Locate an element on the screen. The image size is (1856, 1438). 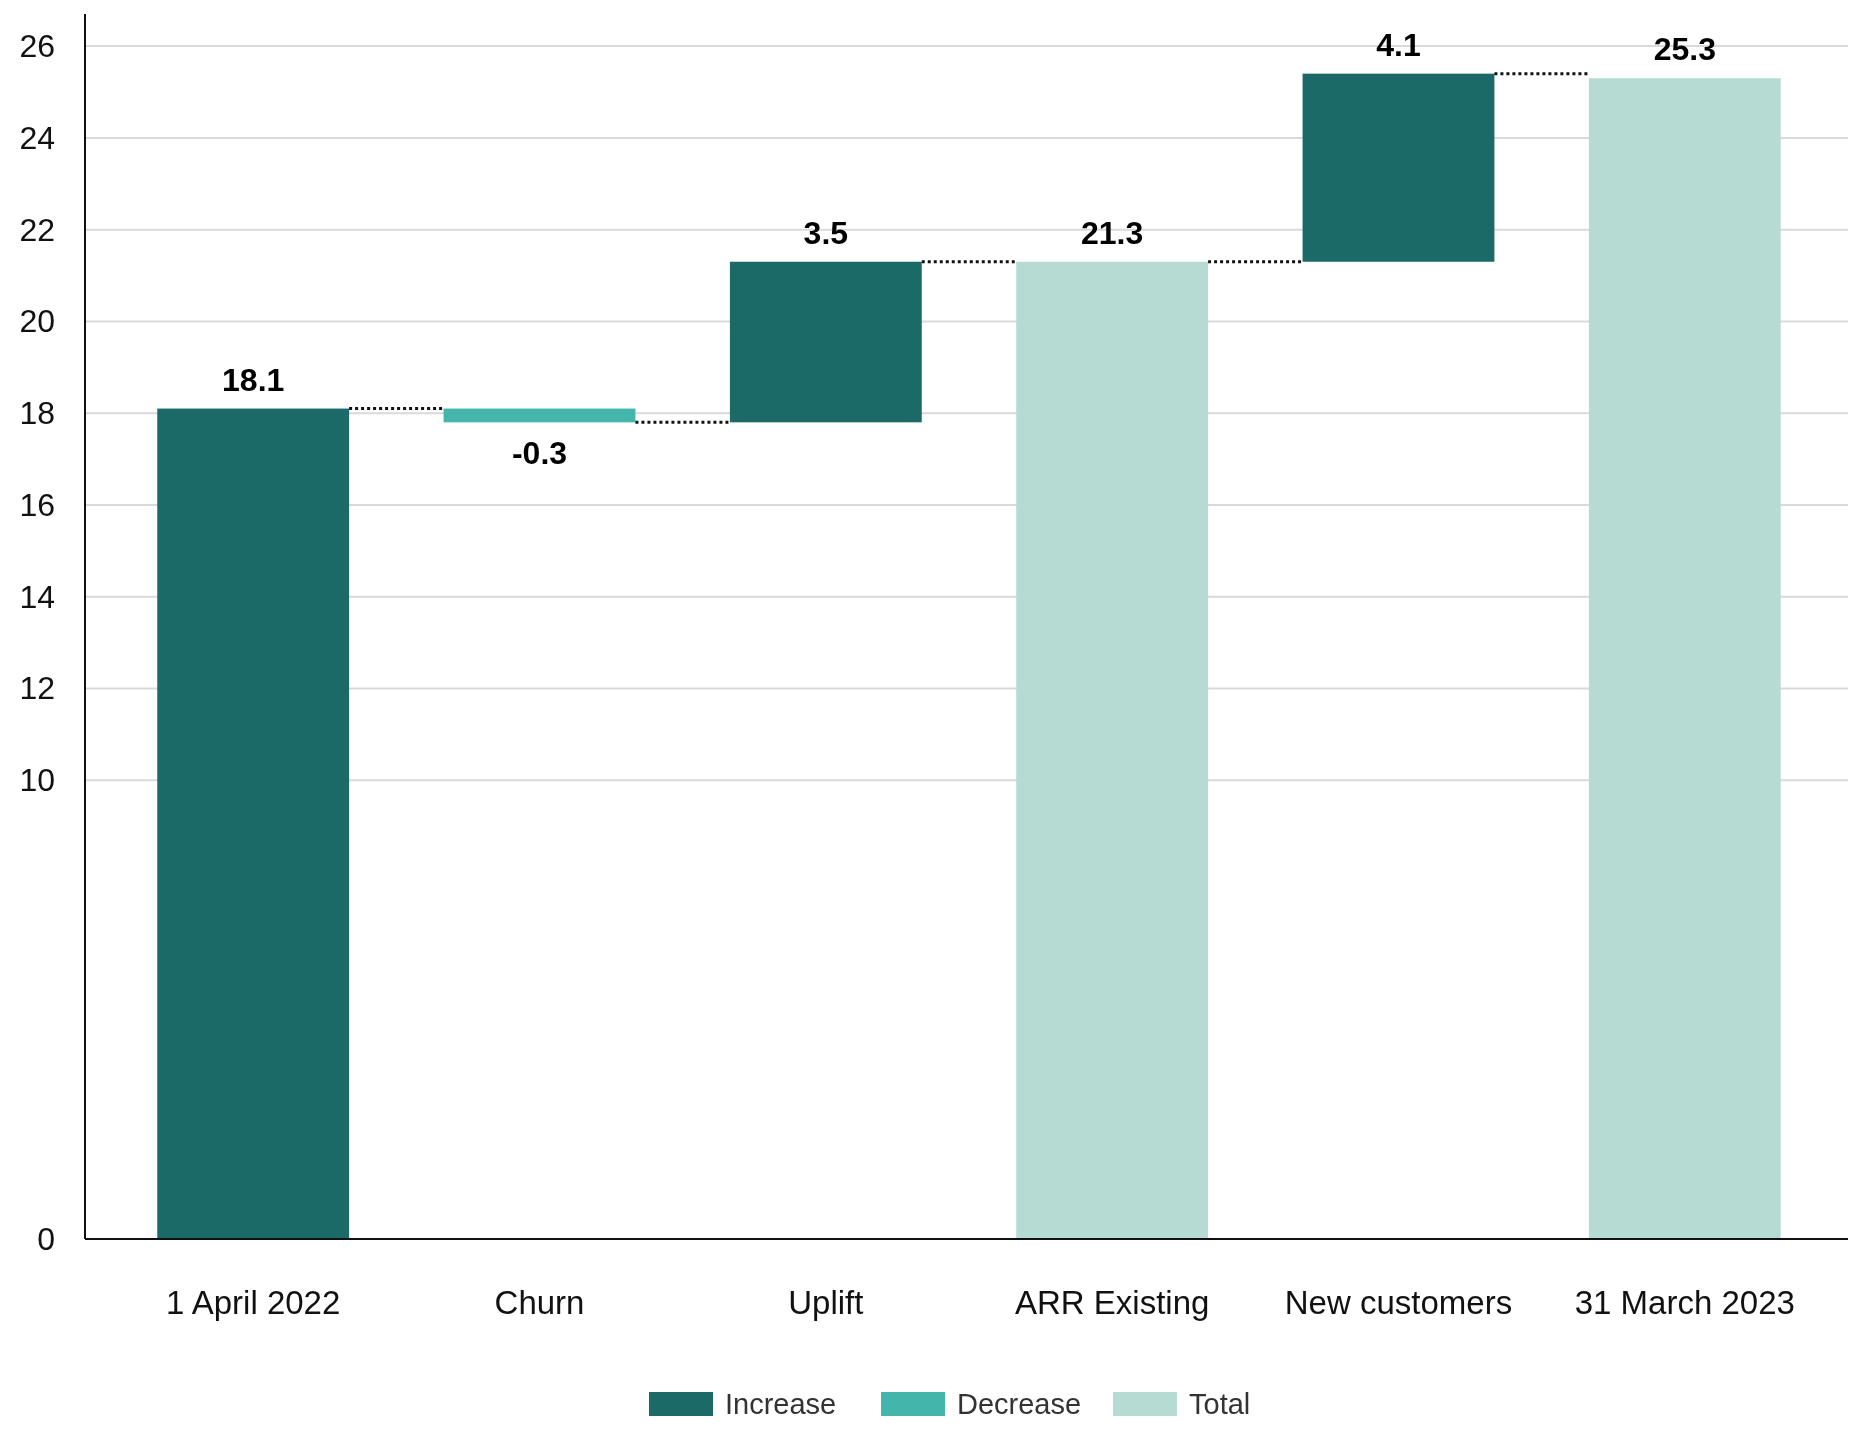
x-tick-label: New customers is located at coordinates (1398, 1302).